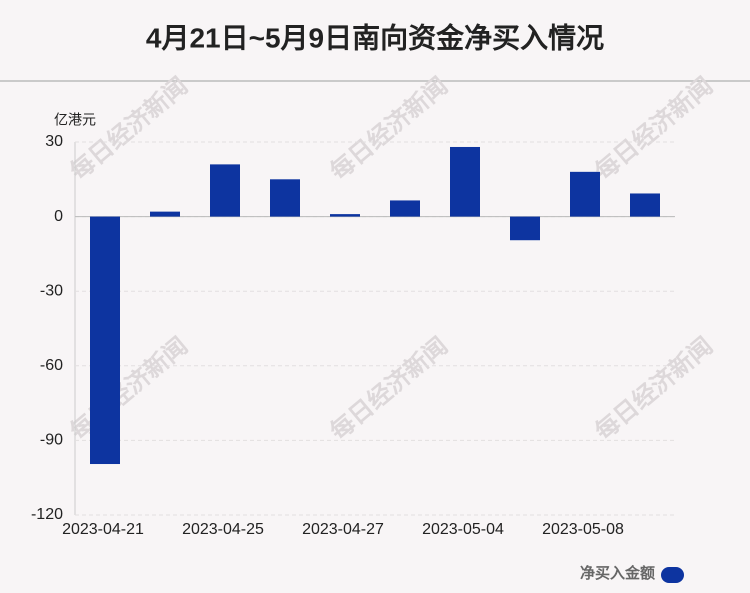  Describe the element at coordinates (51, 440) in the screenshot. I see `y-tick-label: -90` at that location.